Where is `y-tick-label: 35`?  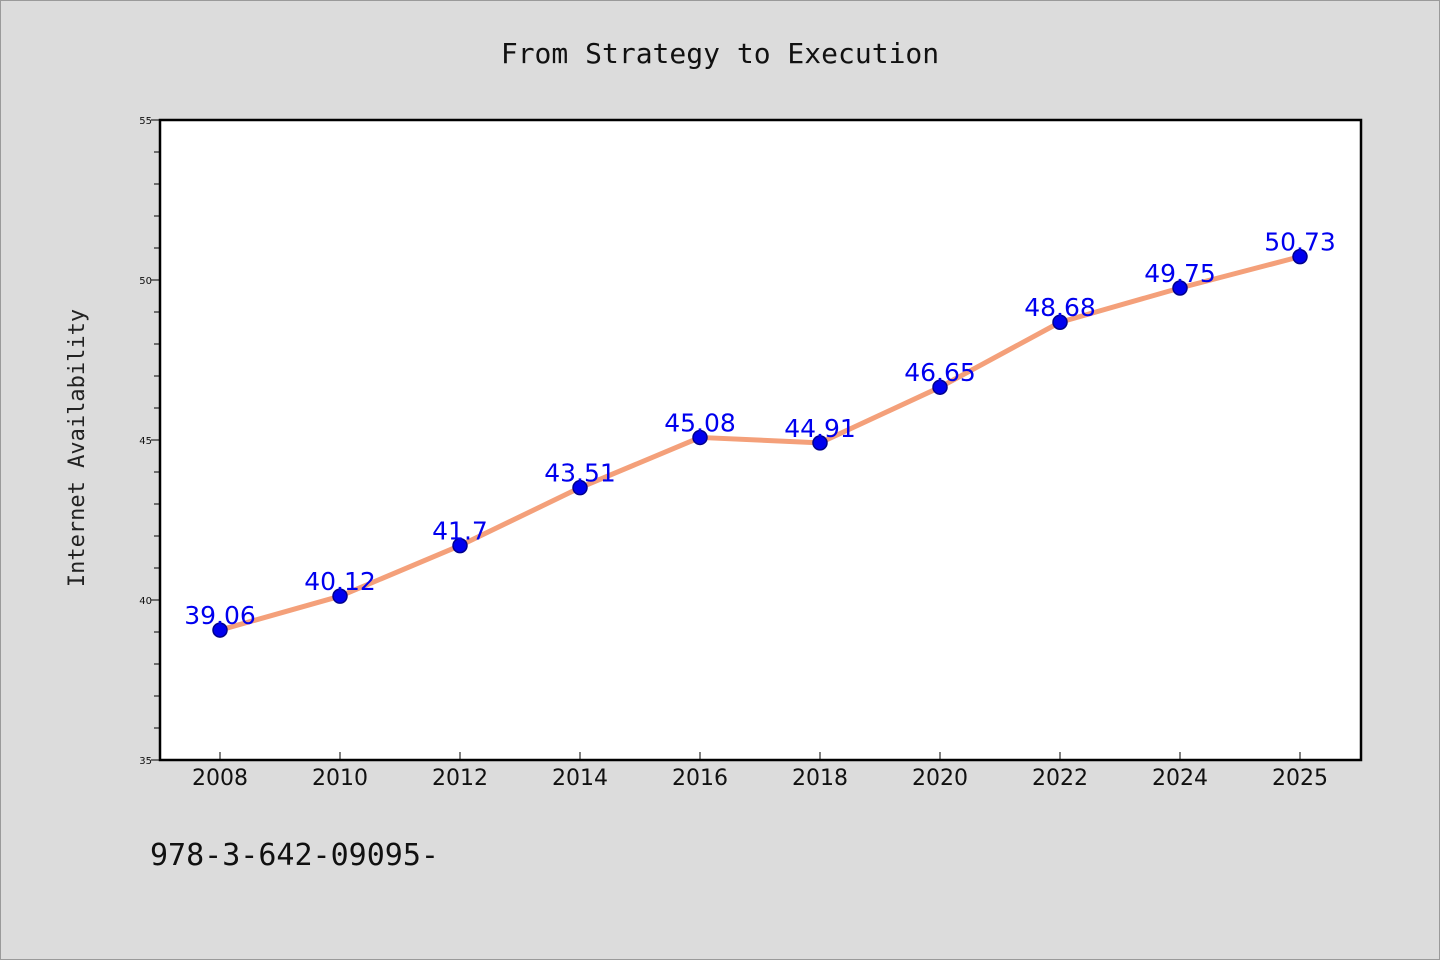 y-tick-label: 35 is located at coordinates (145, 761).